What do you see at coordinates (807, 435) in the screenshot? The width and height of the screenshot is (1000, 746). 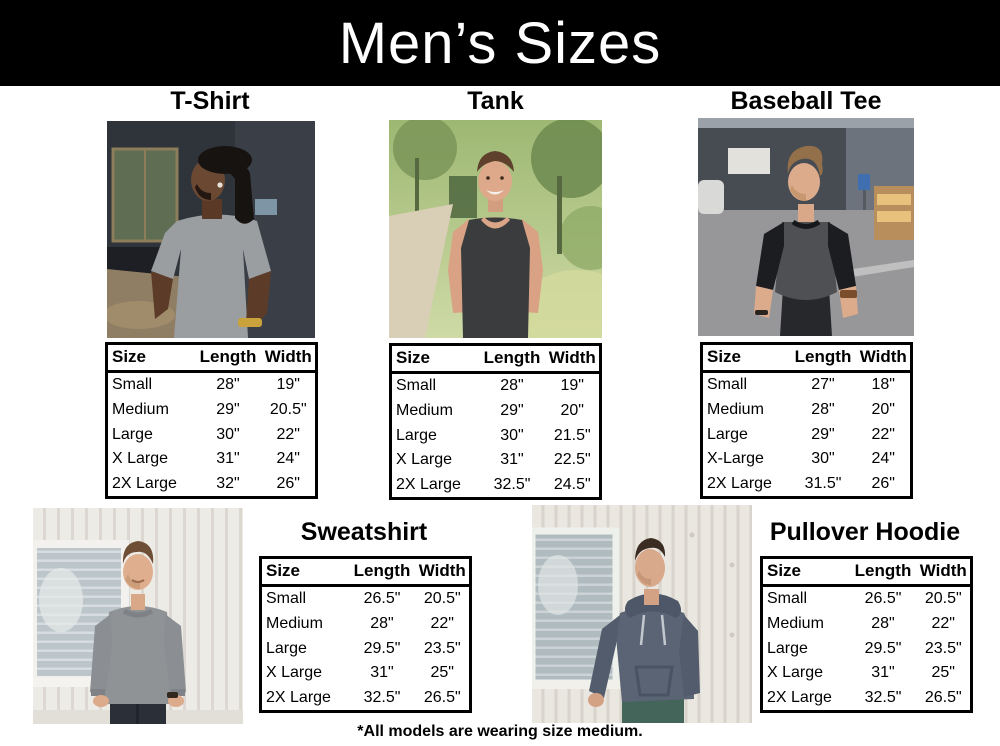 I see `table-row: Large 29" 22"` at bounding box center [807, 435].